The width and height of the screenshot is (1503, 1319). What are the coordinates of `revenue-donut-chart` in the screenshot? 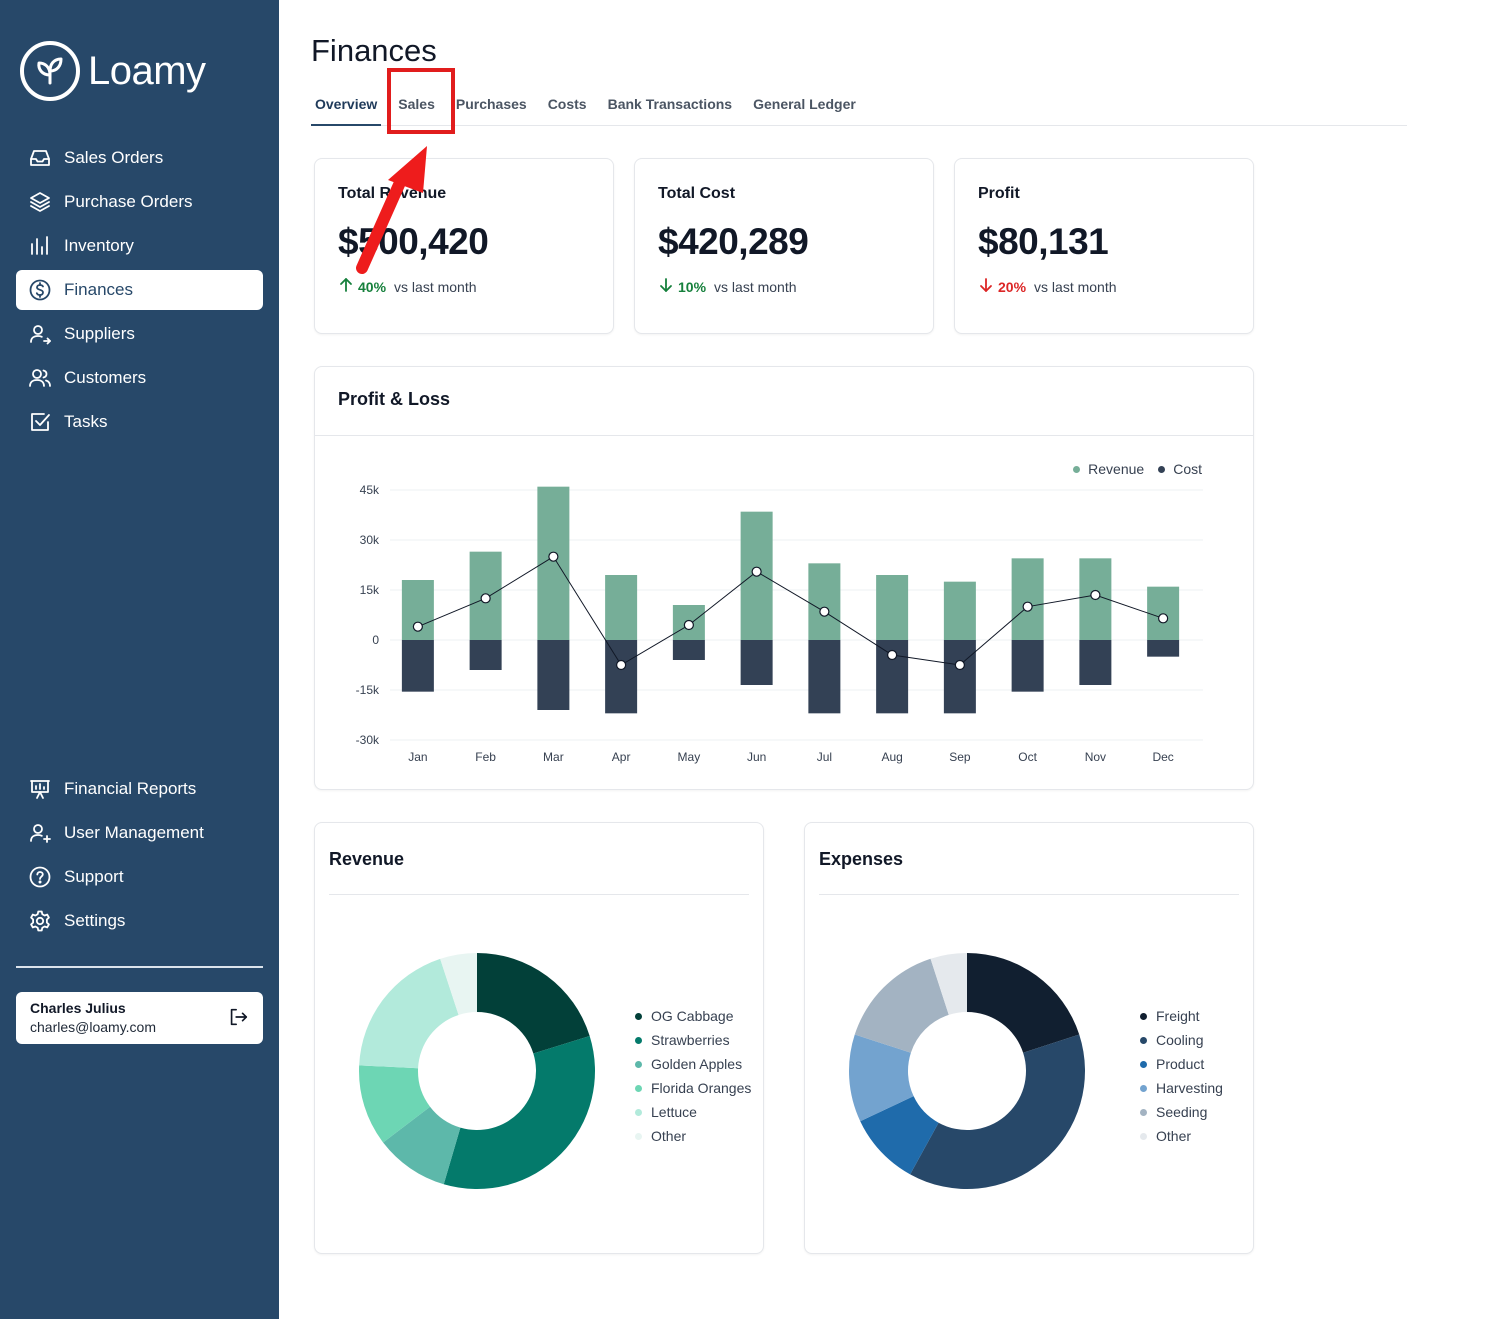 It's located at (477, 1071).